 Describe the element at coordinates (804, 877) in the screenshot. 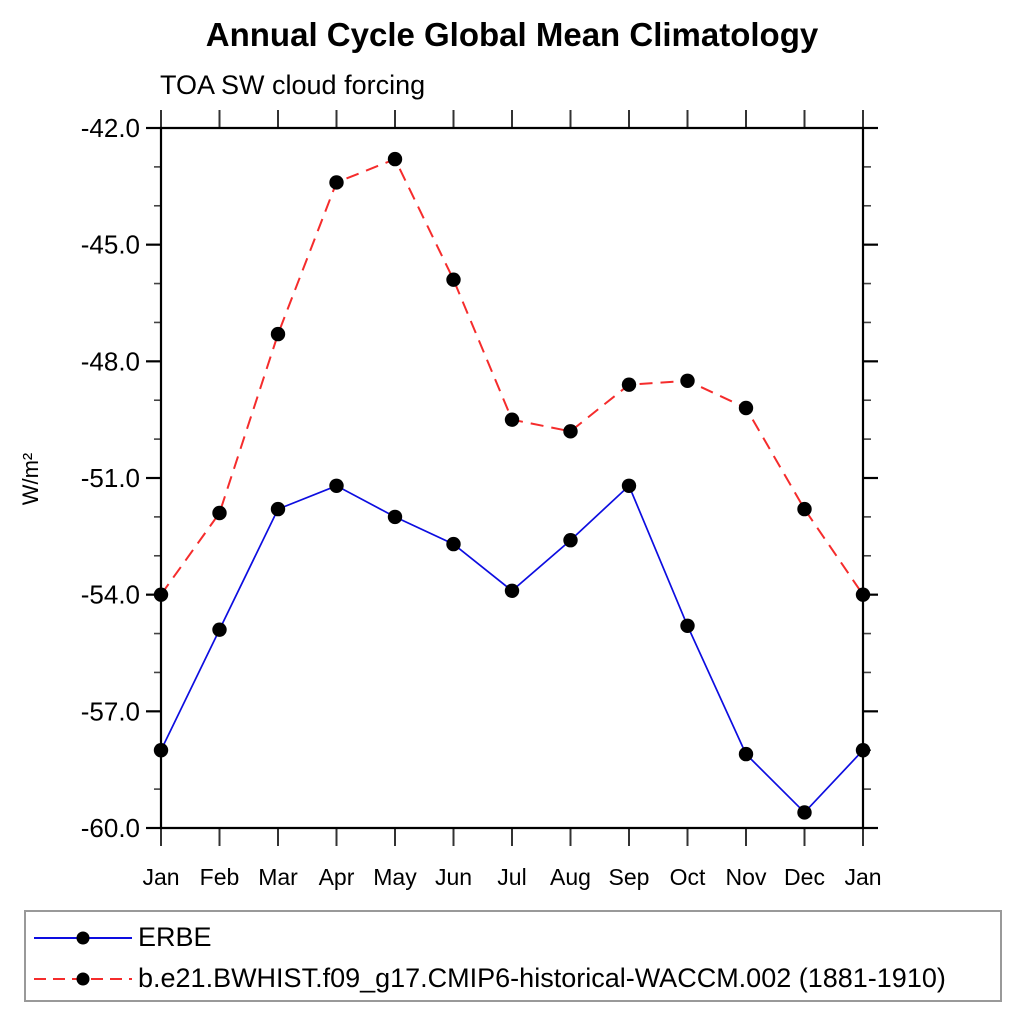

I see `x-axis-month-label: Dec` at that location.